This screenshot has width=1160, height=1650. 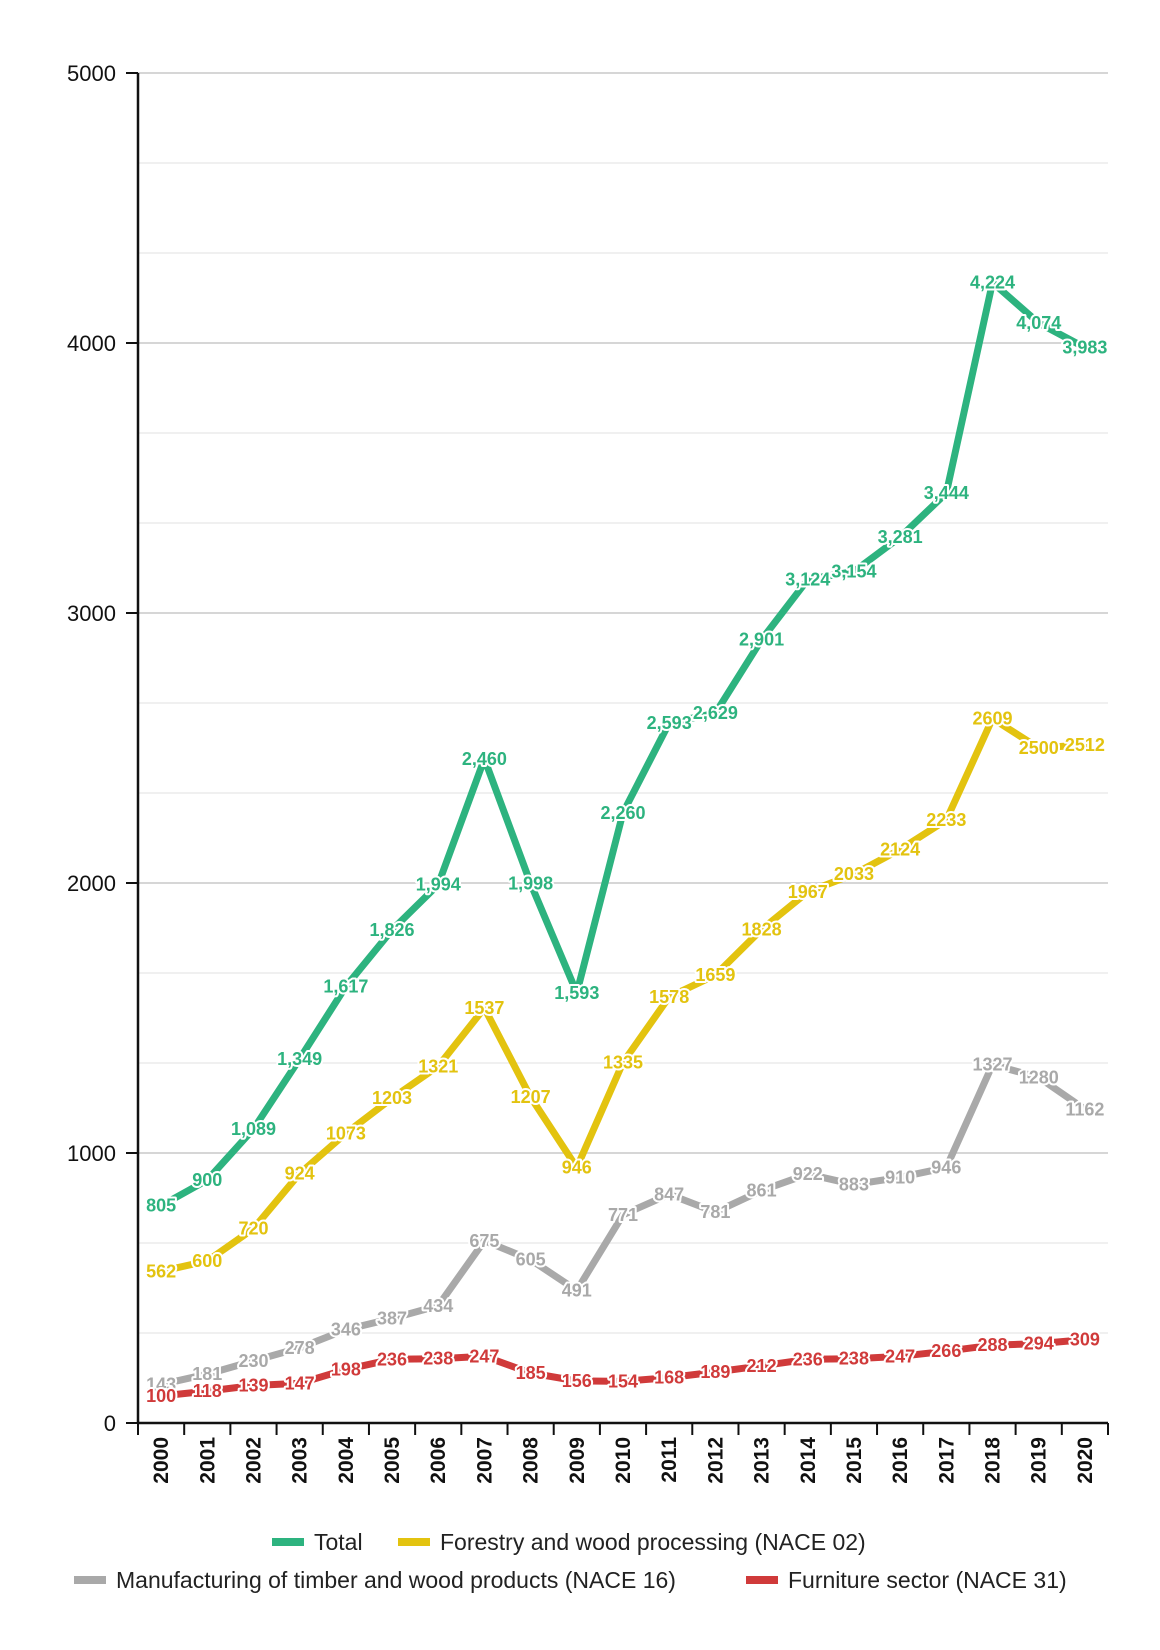 I want to click on y-tick-label: 3000, so click(x=91, y=613).